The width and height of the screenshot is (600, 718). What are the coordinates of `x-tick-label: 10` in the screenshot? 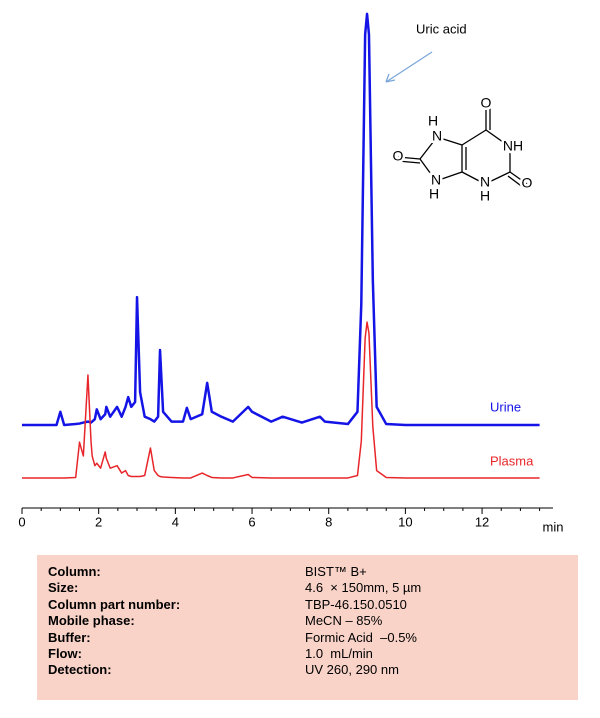 It's located at (405, 521).